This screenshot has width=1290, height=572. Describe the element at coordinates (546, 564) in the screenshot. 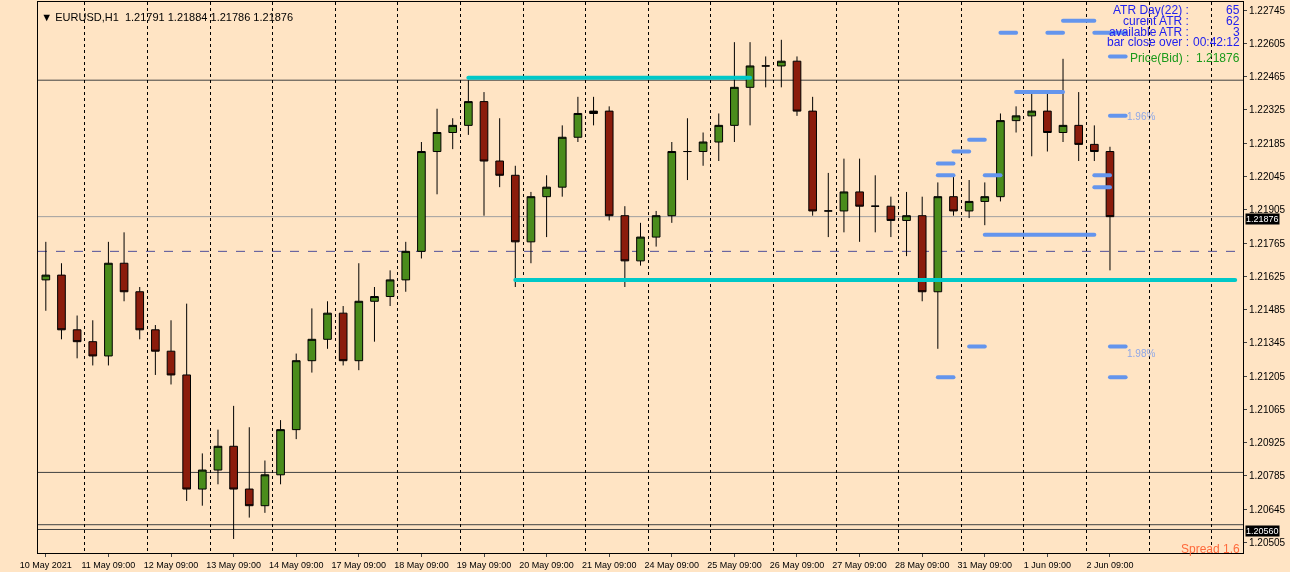

I see `x-tick-label: 20 May 09:00` at that location.